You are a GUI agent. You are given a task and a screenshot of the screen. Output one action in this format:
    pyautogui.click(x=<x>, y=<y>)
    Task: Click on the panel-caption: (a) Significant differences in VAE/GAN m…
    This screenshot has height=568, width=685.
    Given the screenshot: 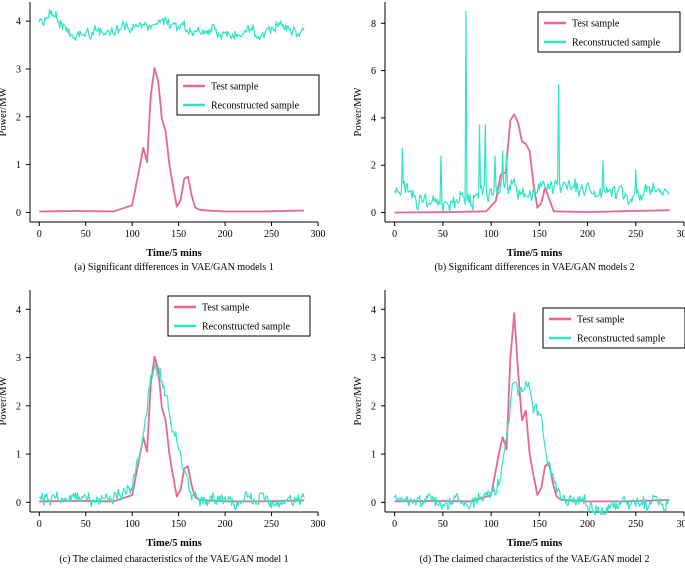 What is the action you would take?
    pyautogui.click(x=173, y=267)
    